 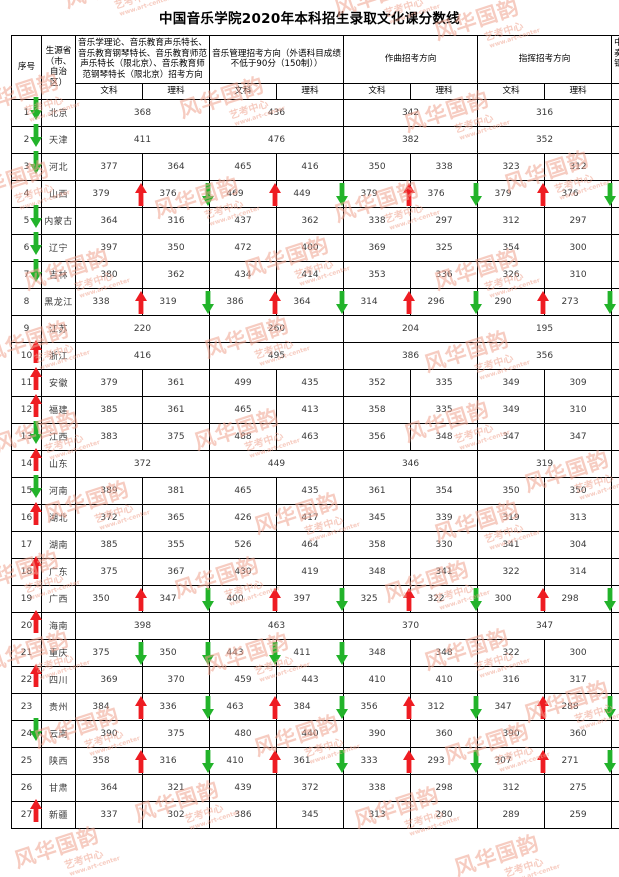 I want to click on score-cell: 360, so click(x=444, y=733).